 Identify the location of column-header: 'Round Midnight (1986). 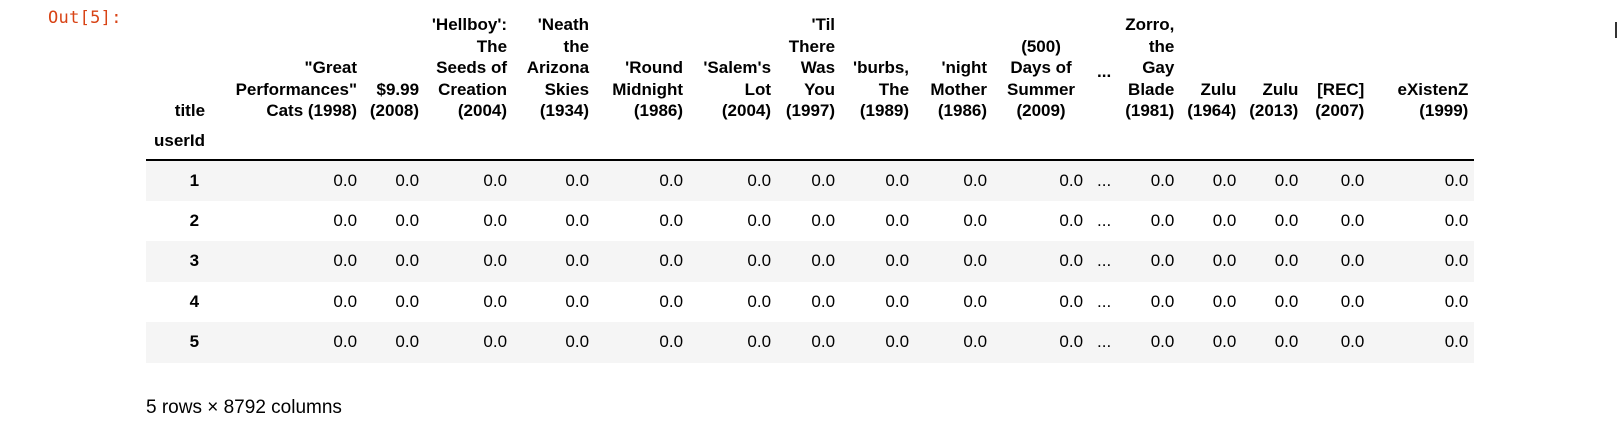
(648, 89).